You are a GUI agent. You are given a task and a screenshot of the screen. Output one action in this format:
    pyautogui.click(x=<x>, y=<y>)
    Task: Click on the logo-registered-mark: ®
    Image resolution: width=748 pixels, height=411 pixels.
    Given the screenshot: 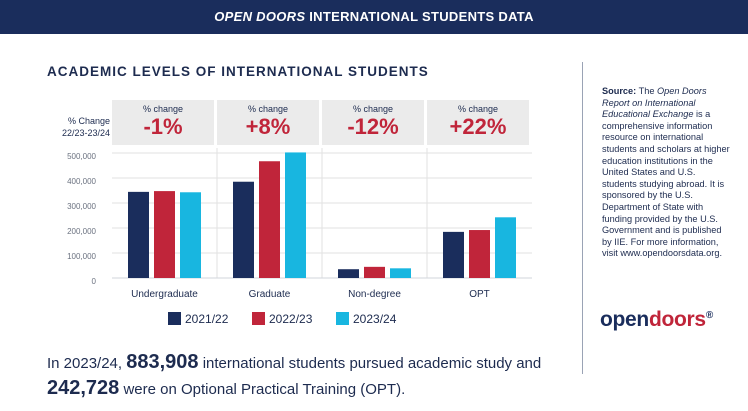 What is the action you would take?
    pyautogui.click(x=709, y=315)
    